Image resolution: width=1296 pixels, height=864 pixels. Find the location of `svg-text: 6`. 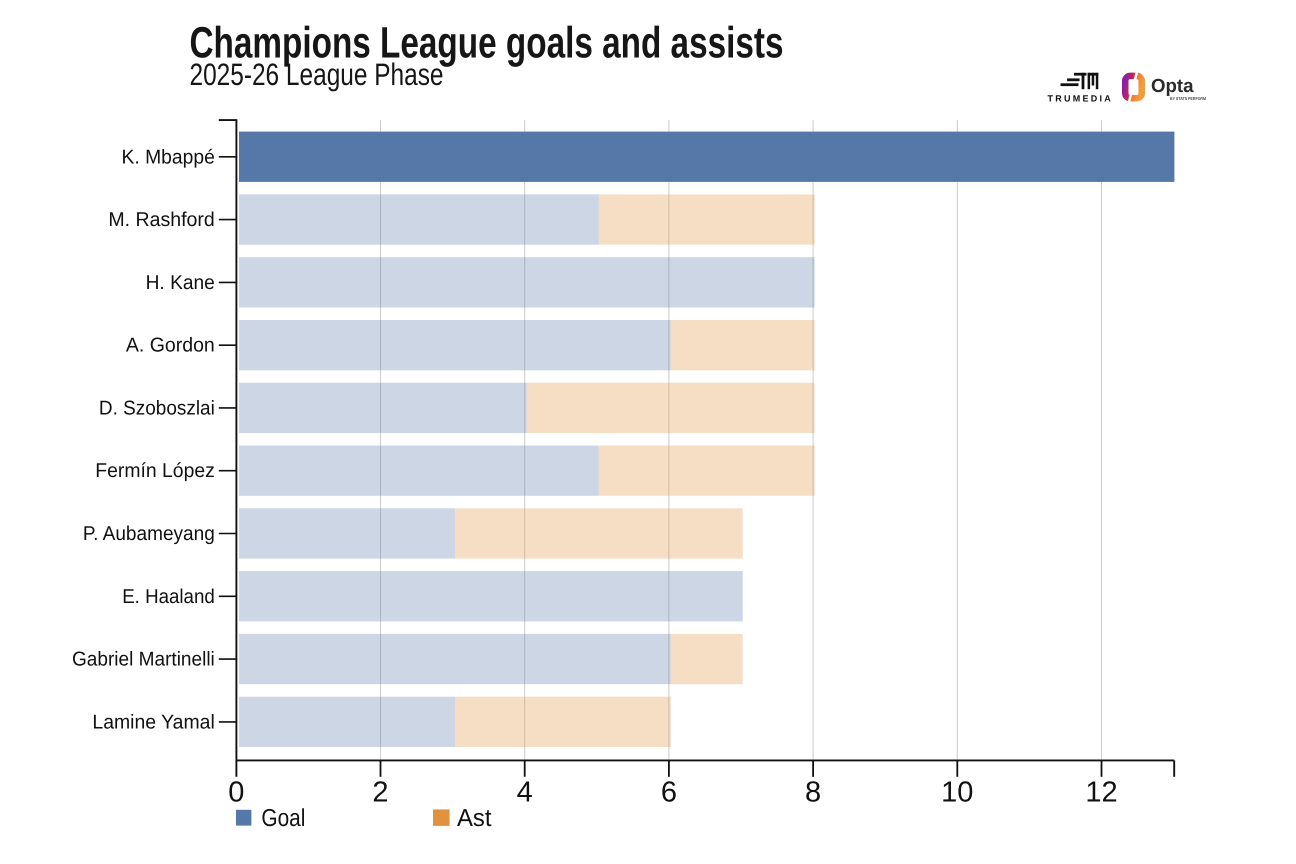

svg-text: 6 is located at coordinates (669, 793).